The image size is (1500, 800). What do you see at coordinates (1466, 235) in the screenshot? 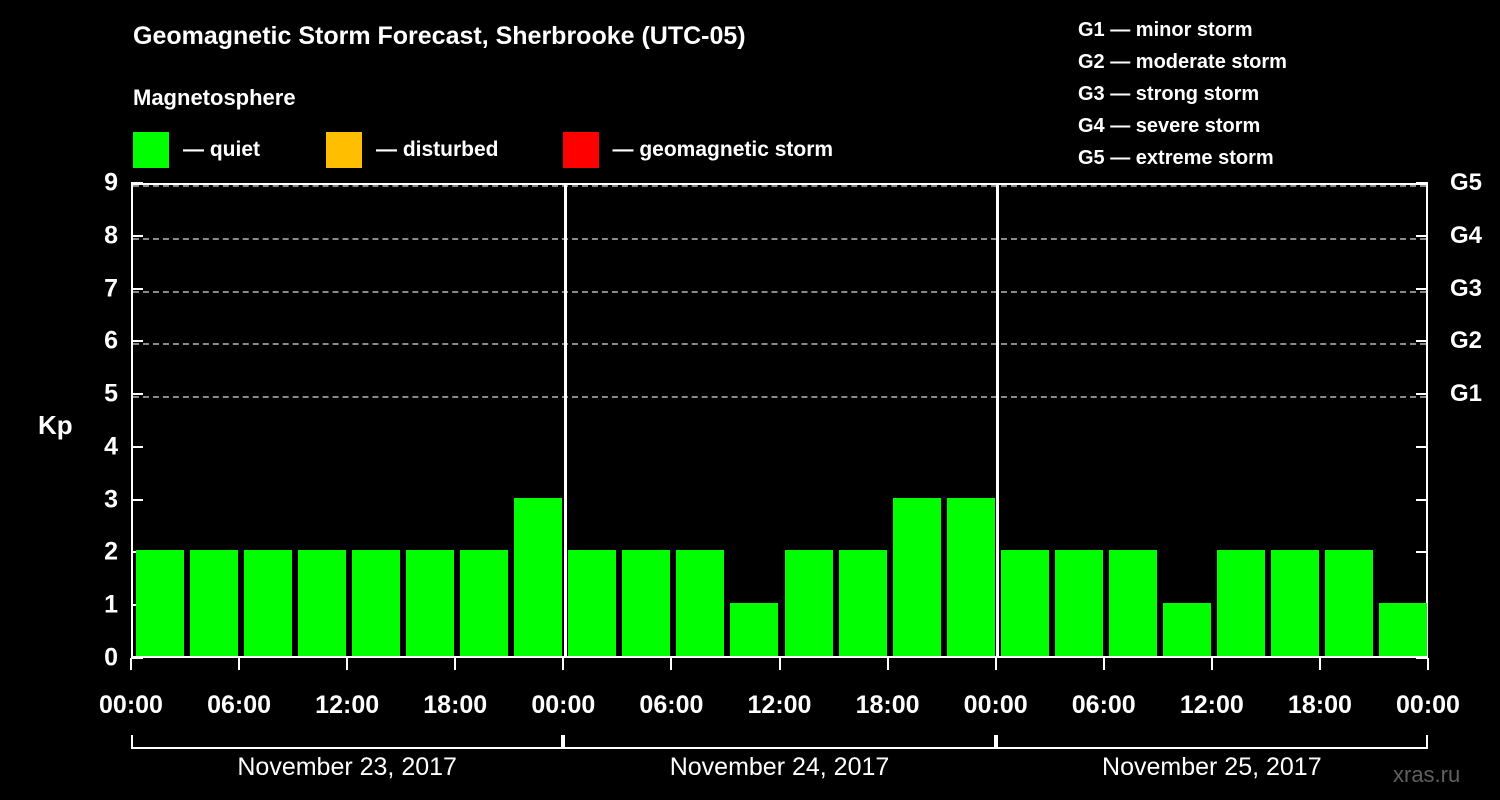
I see `g-tick-label-g4: G4` at bounding box center [1466, 235].